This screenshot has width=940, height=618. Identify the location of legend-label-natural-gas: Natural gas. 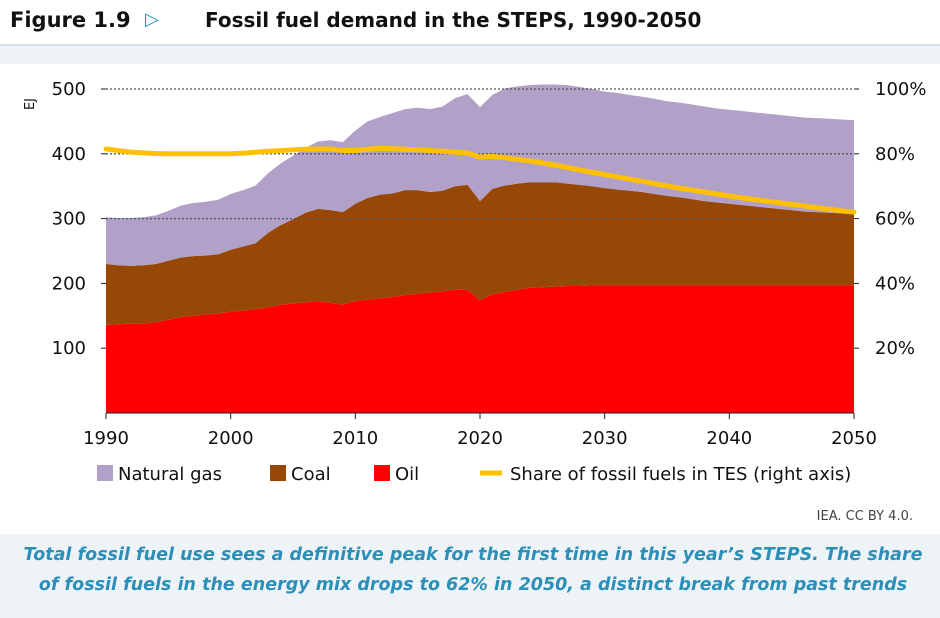
(170, 474).